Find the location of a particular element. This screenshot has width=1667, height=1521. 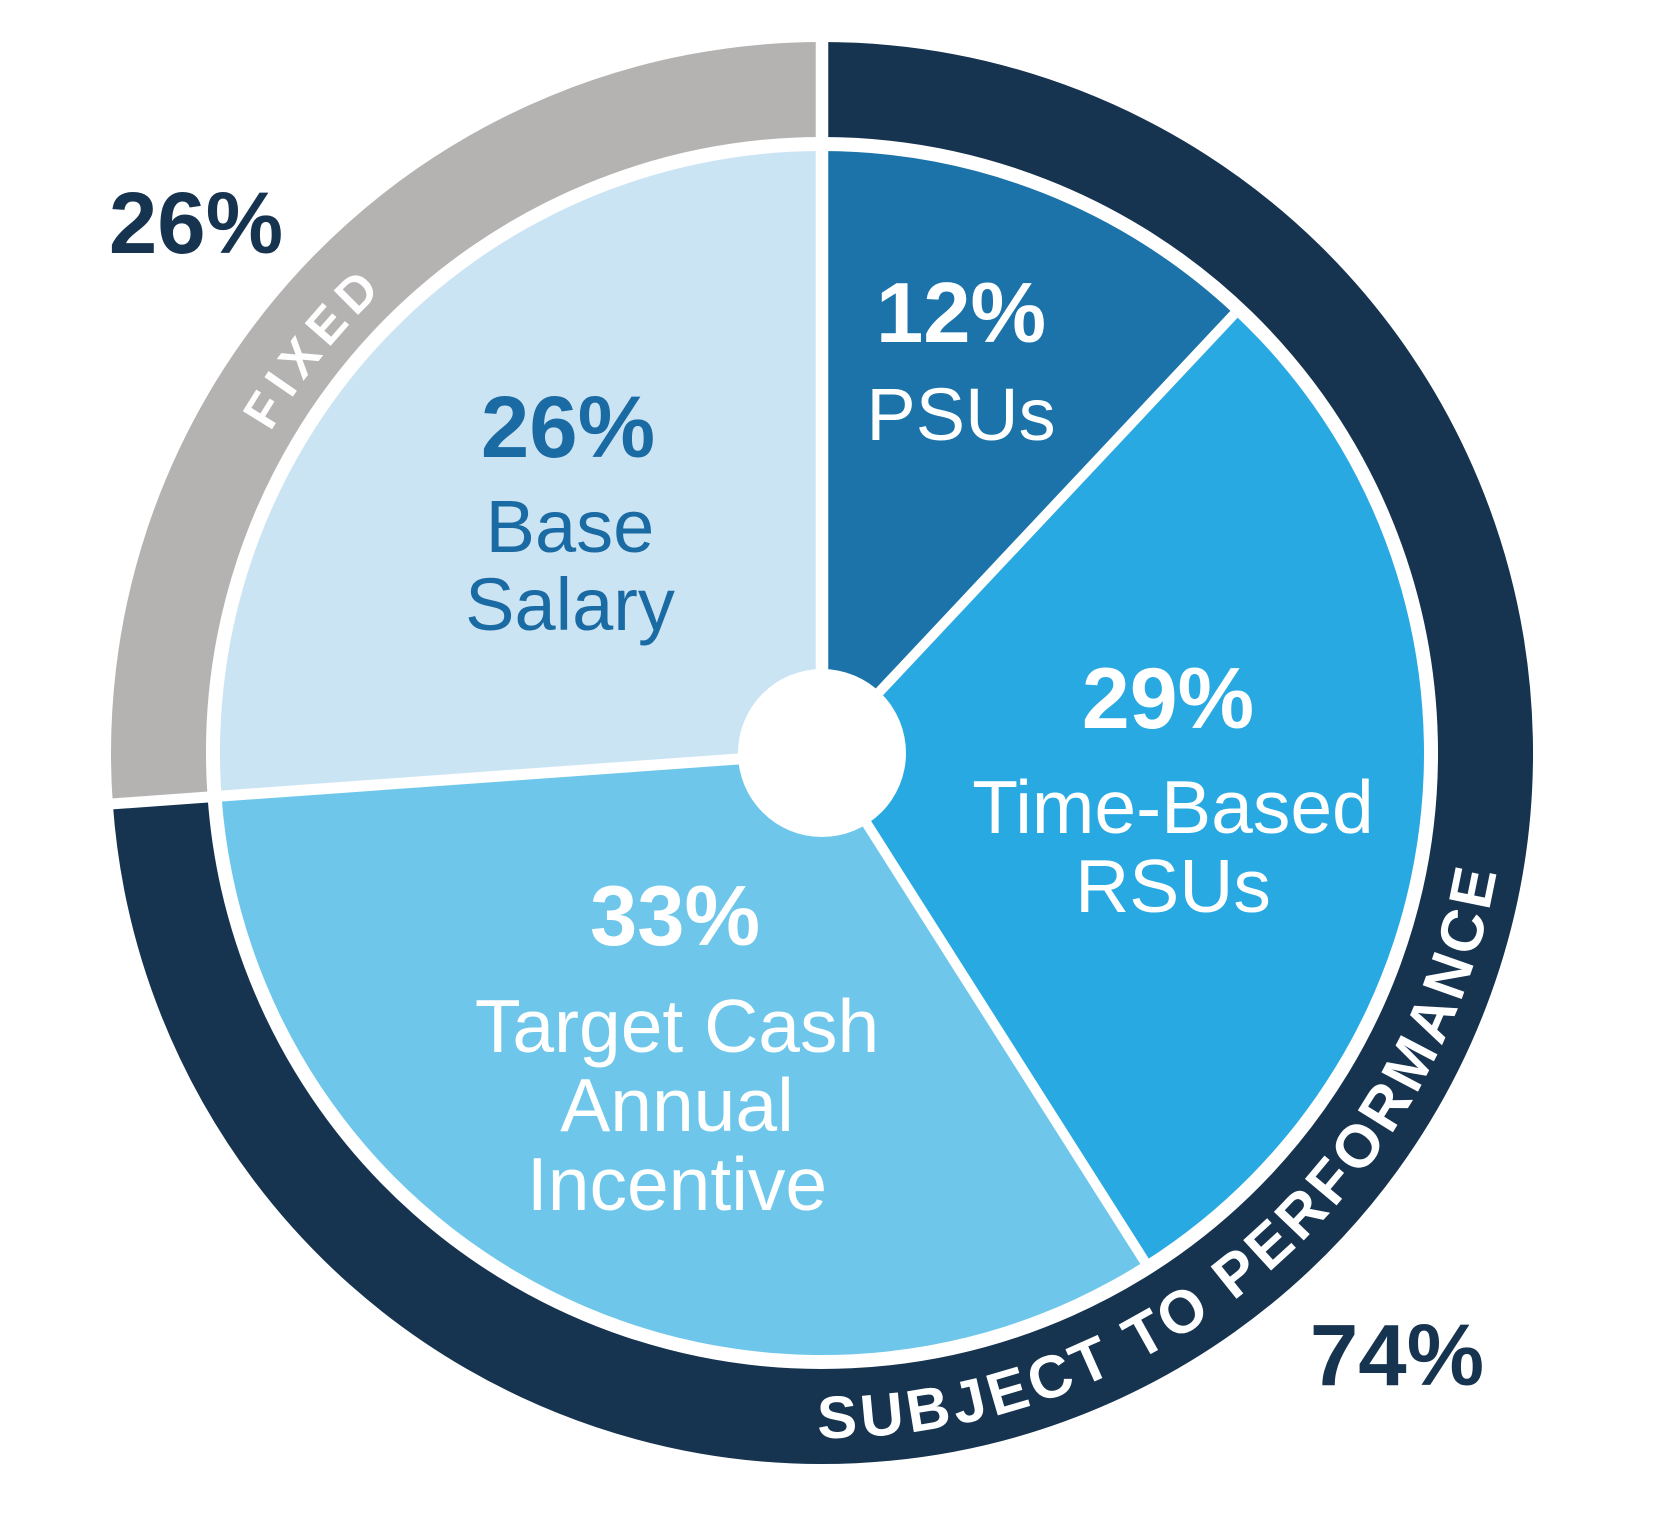

svg-text: PSUs is located at coordinates (960, 414).